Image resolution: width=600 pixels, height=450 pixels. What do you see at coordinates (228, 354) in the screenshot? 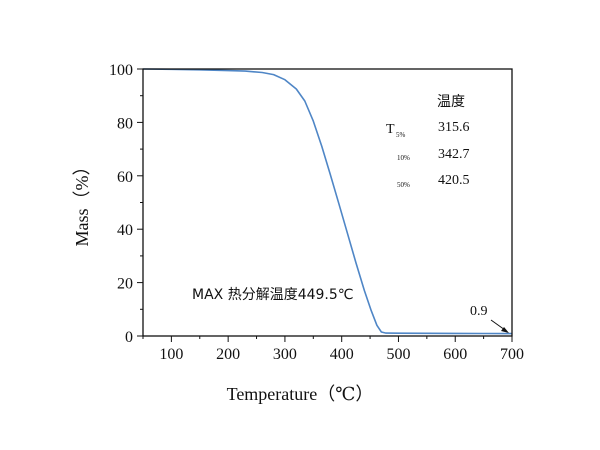
I see `x-tick-label: 200` at bounding box center [228, 354].